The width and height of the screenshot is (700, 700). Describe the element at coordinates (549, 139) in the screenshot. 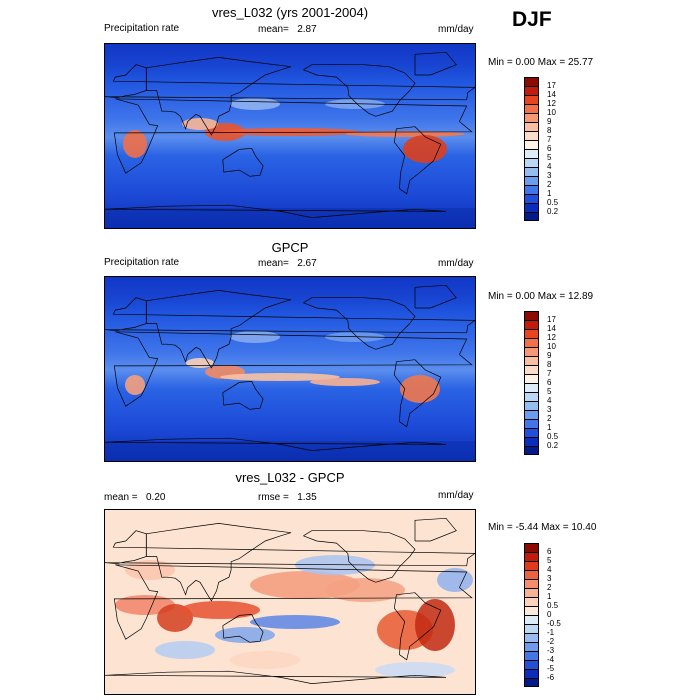

I see `colorbar-tick-label: 7` at that location.